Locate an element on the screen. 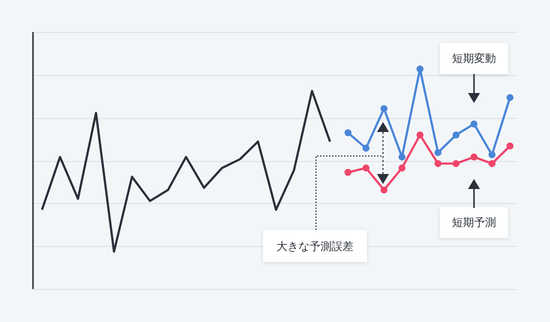 This screenshot has height=322, width=550. text: 短期変動 is located at coordinates (474, 58).